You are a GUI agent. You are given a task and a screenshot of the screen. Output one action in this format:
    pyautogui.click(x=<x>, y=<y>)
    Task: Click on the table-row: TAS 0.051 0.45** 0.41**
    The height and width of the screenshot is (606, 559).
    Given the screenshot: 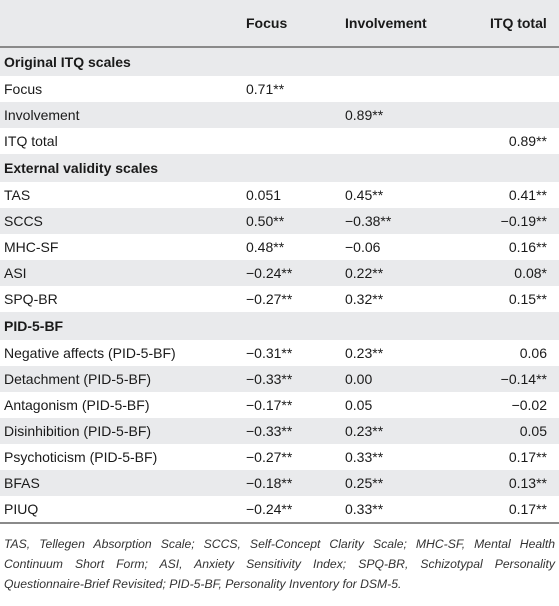 What is the action you would take?
    pyautogui.click(x=279, y=195)
    